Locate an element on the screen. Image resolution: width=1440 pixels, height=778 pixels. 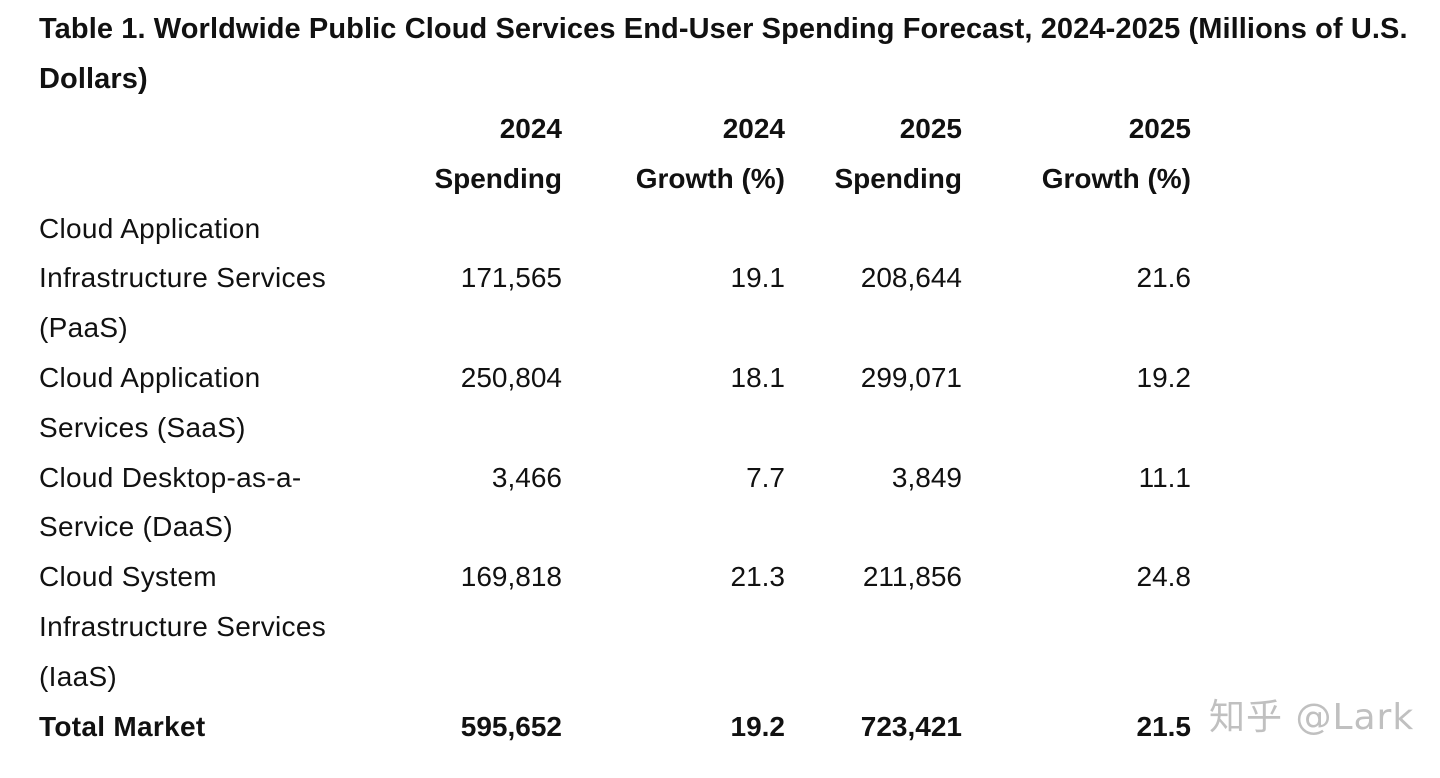
cell-2025-spending: 299,071 is located at coordinates (911, 377).